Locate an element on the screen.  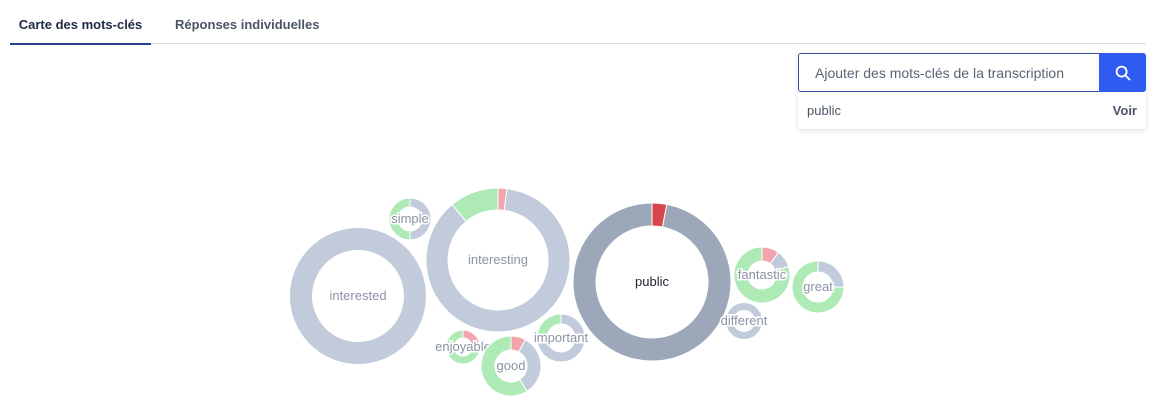
keyword-bubble-enjoyable: enjoyable is located at coordinates (463, 347).